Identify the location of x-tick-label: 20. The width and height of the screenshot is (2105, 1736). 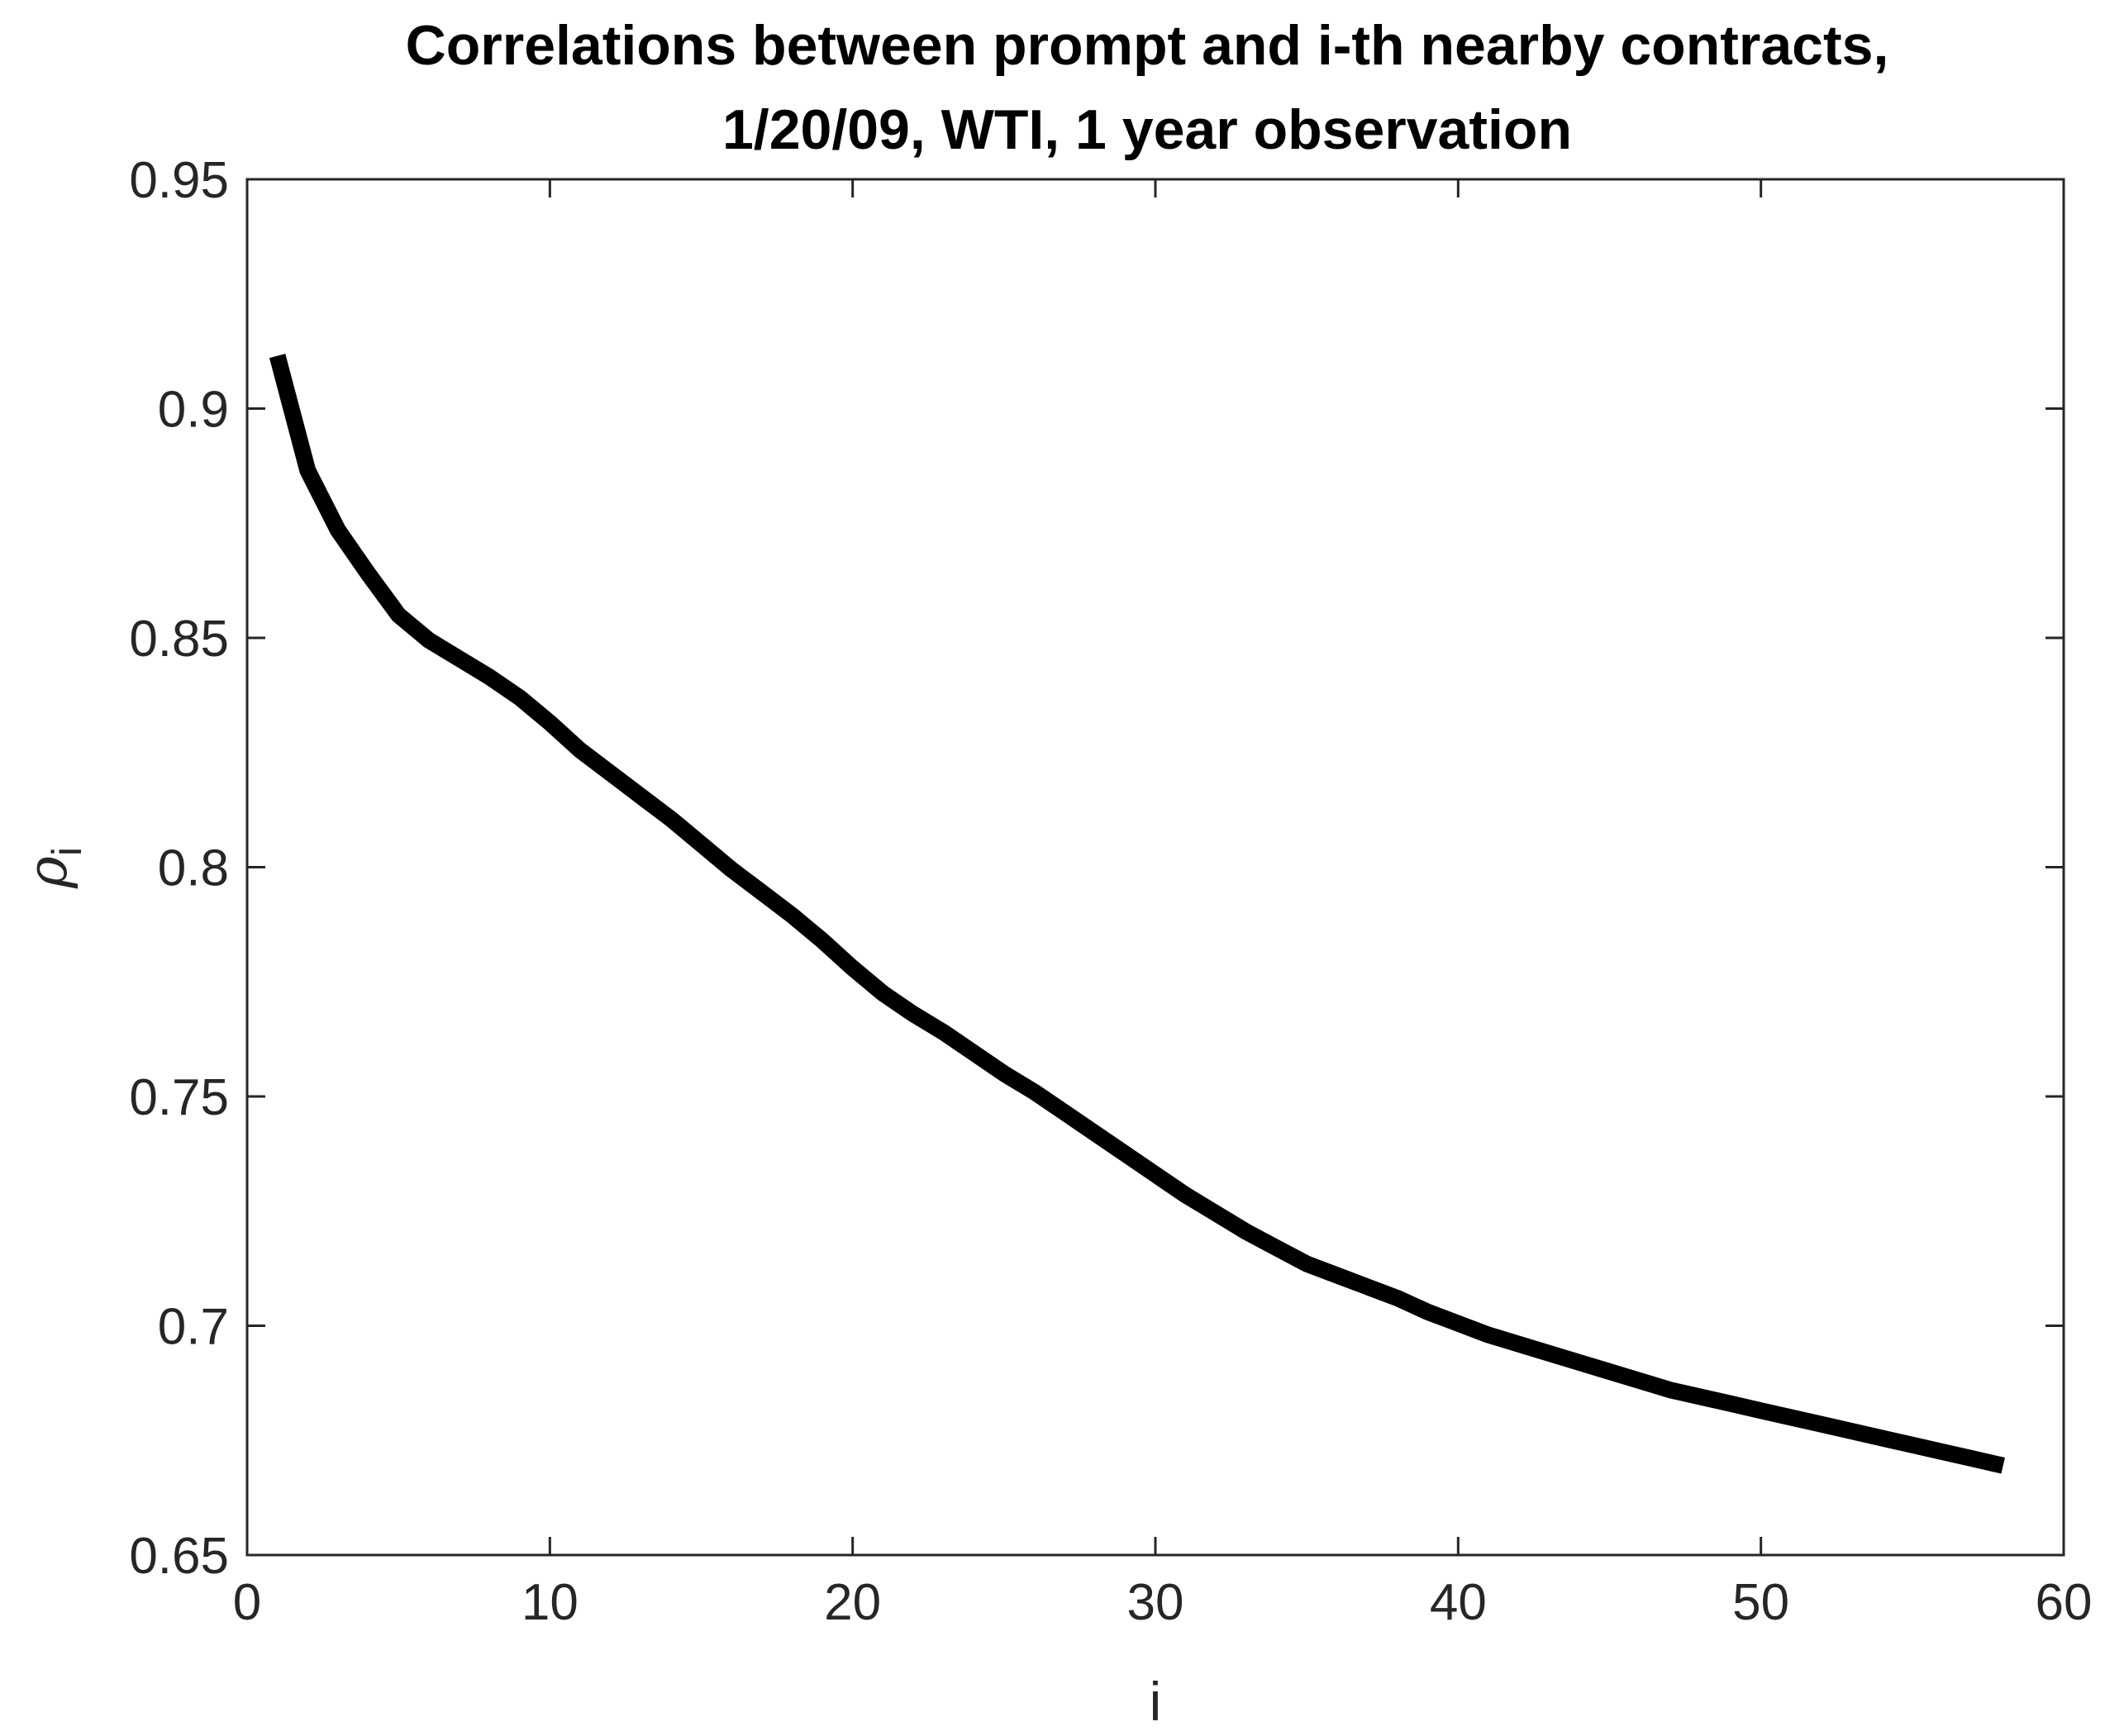
(852, 1602).